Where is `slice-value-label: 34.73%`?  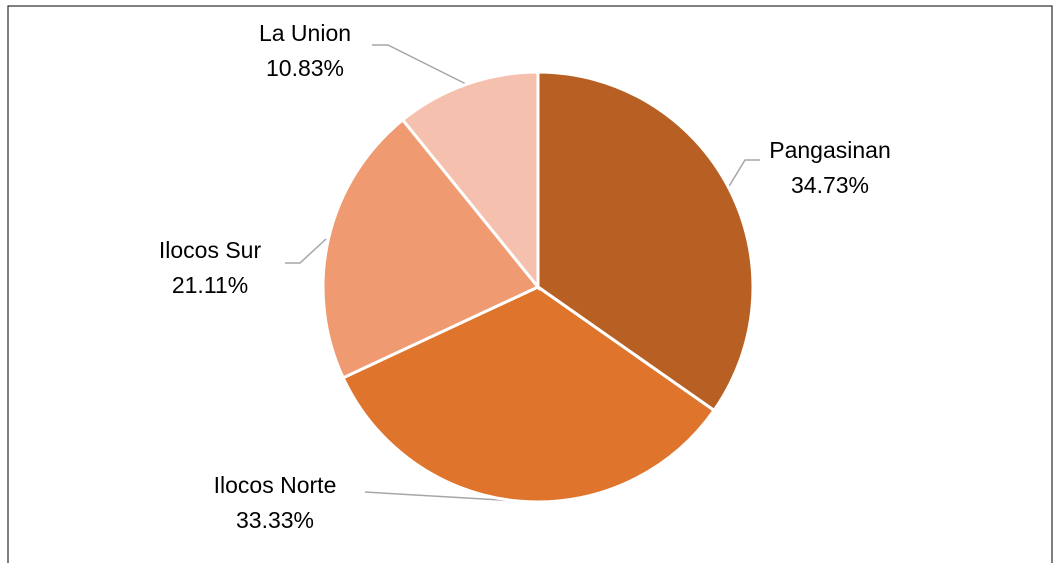
slice-value-label: 34.73% is located at coordinates (830, 185).